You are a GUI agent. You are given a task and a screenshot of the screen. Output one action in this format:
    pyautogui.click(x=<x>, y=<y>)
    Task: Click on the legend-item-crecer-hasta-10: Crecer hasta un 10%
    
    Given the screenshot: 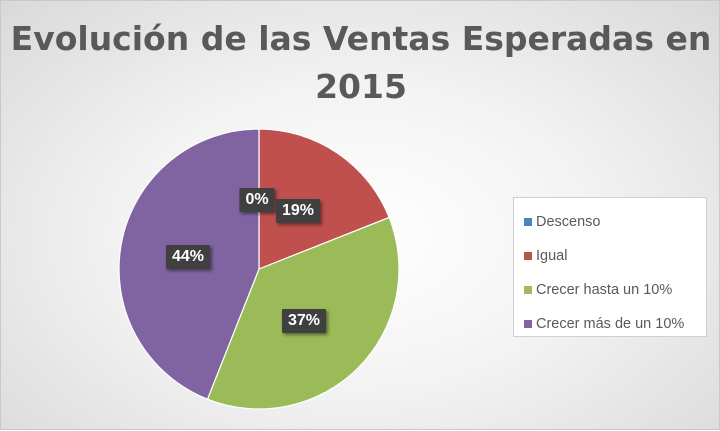 What is the action you would take?
    pyautogui.click(x=615, y=290)
    